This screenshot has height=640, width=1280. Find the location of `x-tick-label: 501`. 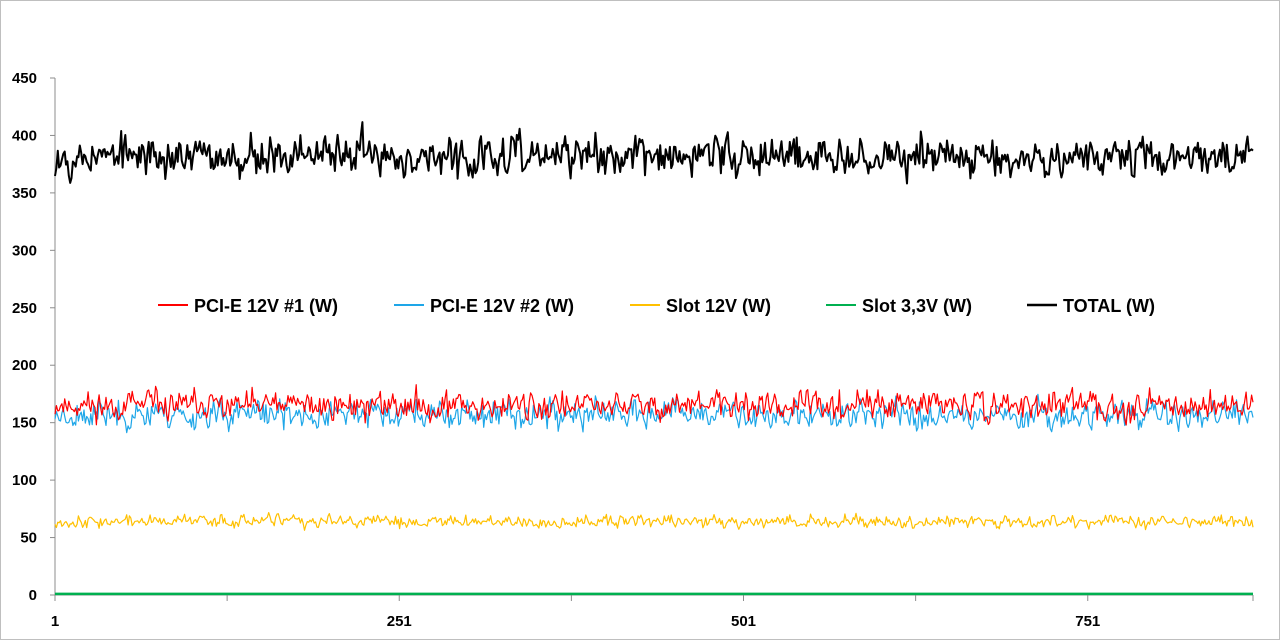

x-tick-label: 501 is located at coordinates (743, 621).